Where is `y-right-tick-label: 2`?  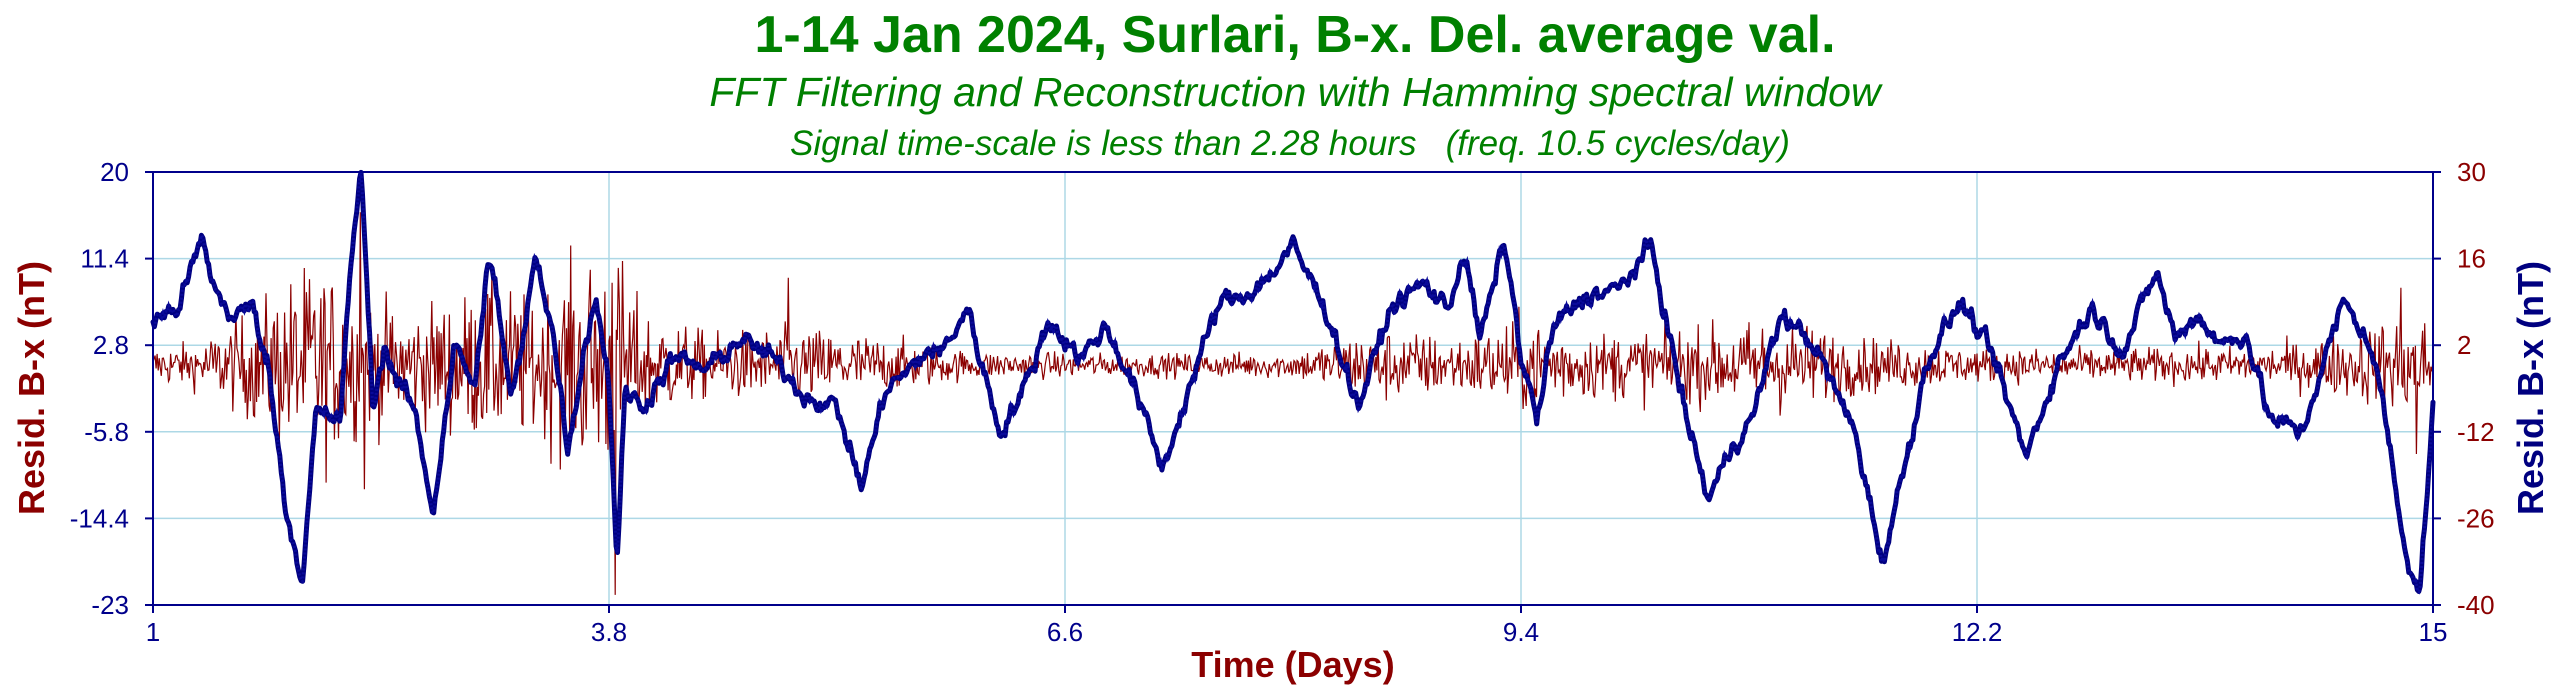 y-right-tick-label: 2 is located at coordinates (2464, 345).